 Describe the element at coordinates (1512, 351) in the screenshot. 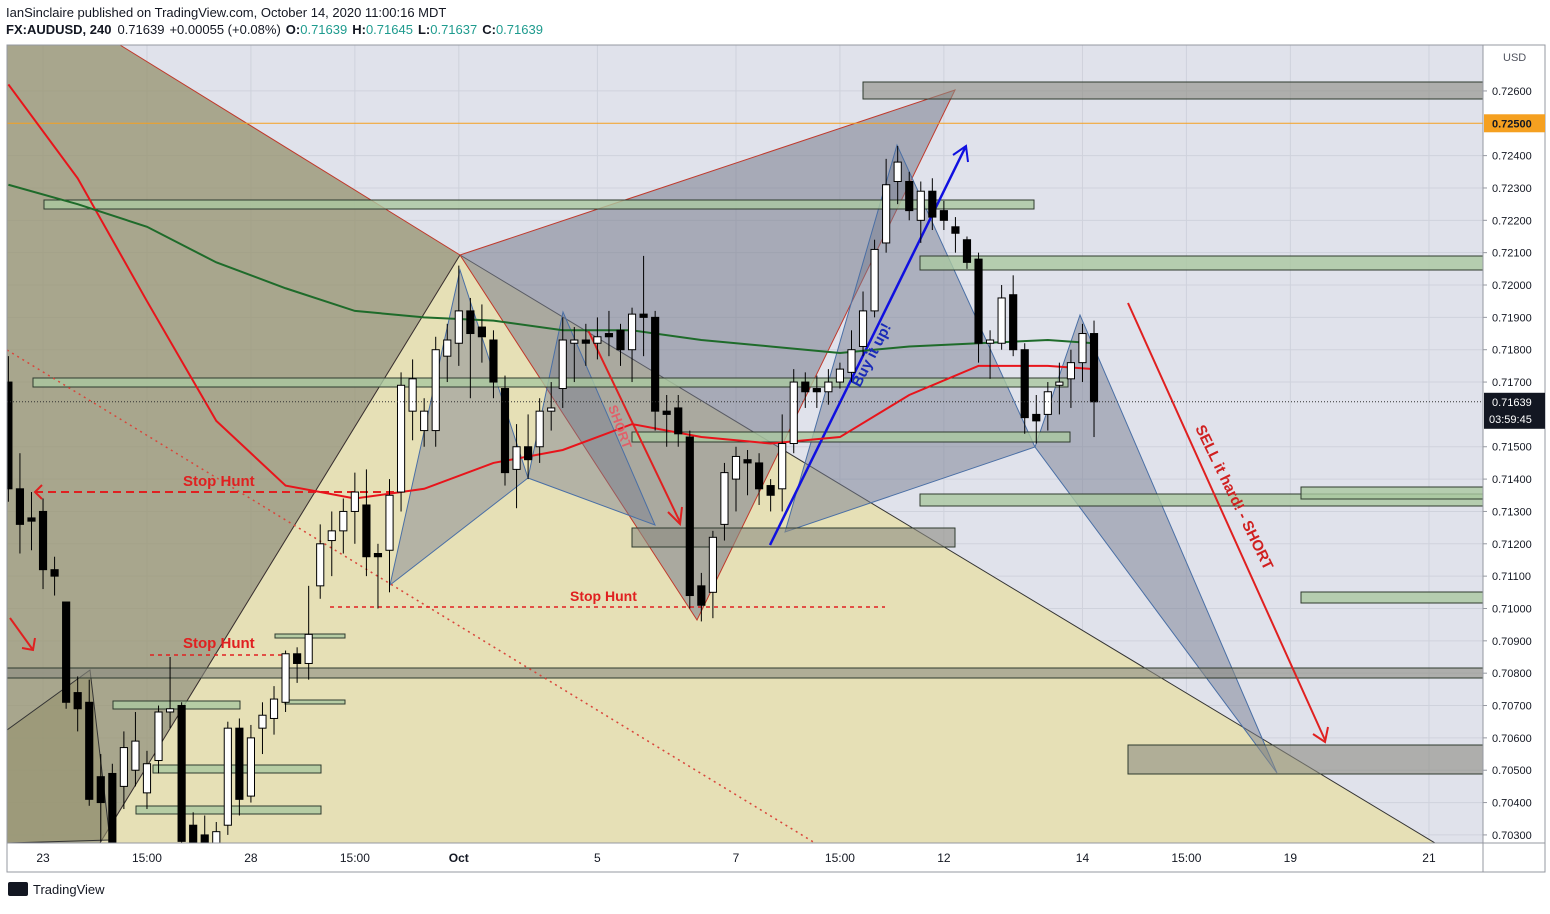

I see `y-tick-label: 0.71800` at that location.